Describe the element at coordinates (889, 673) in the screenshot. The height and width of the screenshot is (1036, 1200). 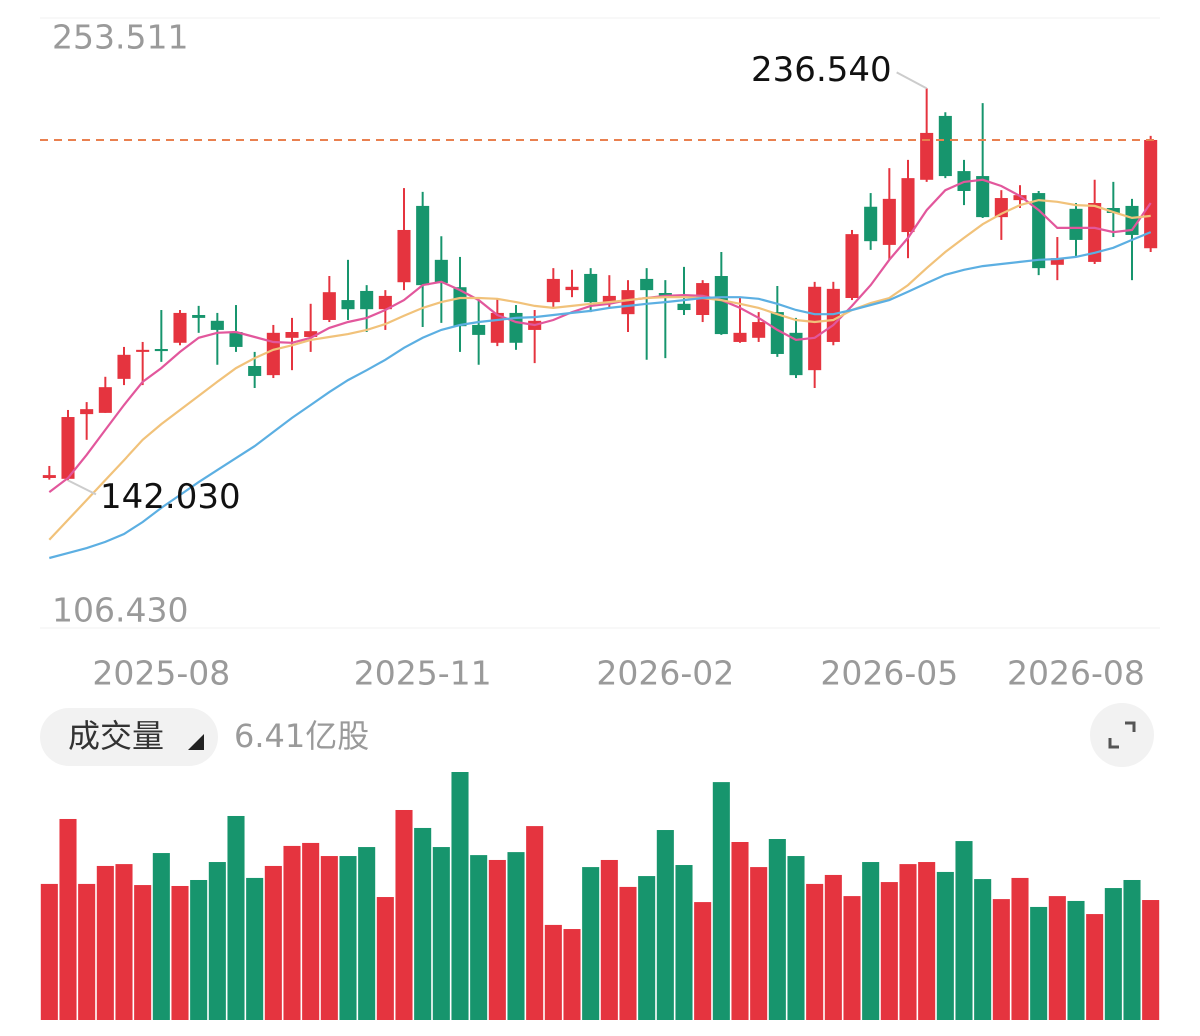
I see `x-tick-label: 2026-05` at that location.